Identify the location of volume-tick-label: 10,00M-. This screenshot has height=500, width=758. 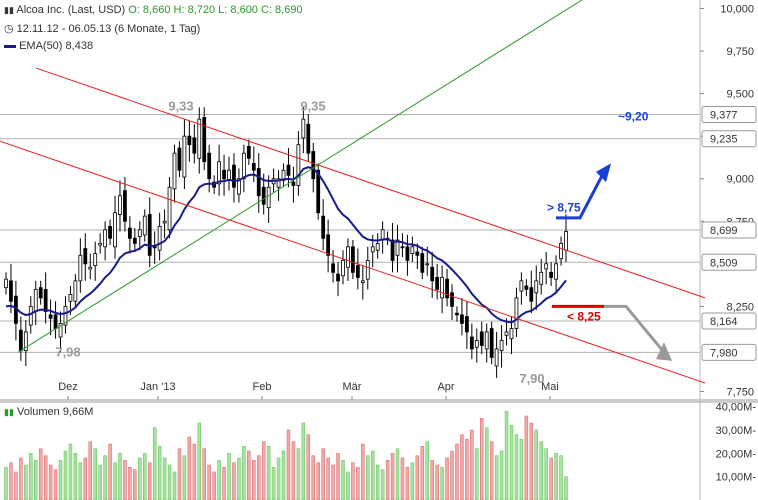
(736, 478).